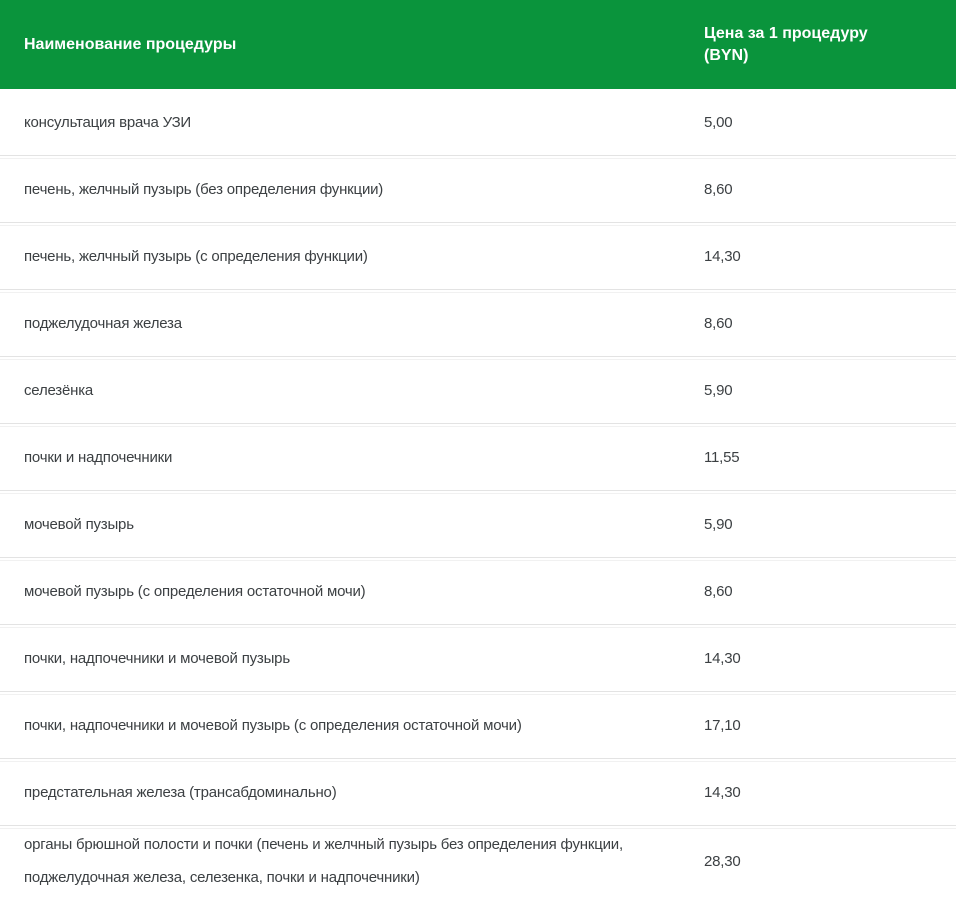 The height and width of the screenshot is (897, 956). Describe the element at coordinates (108, 122) in the screenshot. I see `procedure-name: консультация врача УЗИ` at that location.